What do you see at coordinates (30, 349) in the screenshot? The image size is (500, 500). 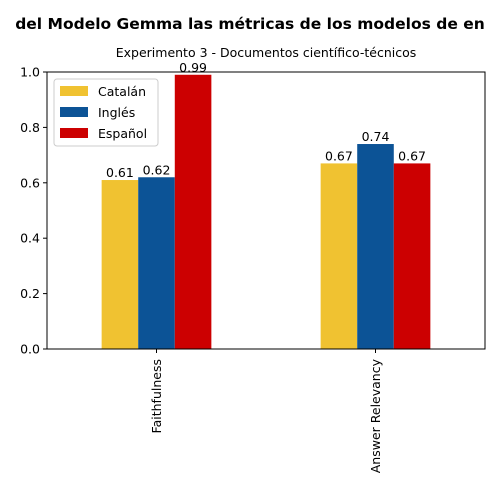 I see `y-tick-label: 0.0` at bounding box center [30, 349].